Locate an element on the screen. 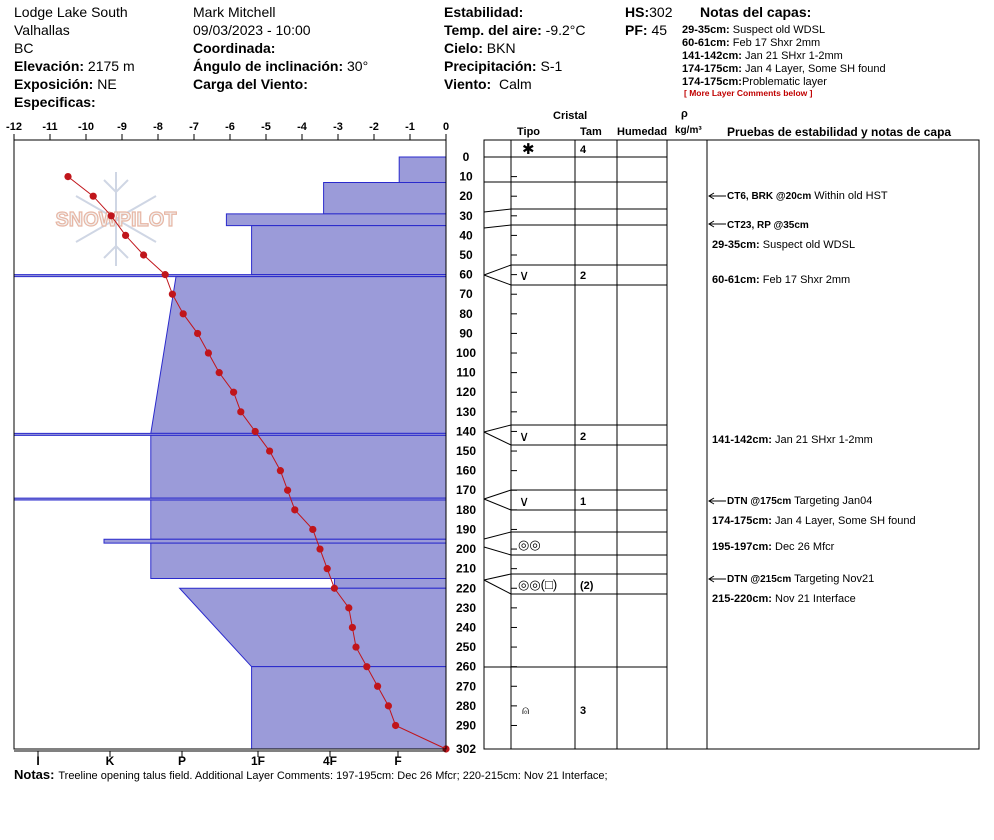 The height and width of the screenshot is (840, 994). precip-row: Precipitación: S-1 is located at coordinates (503, 66).